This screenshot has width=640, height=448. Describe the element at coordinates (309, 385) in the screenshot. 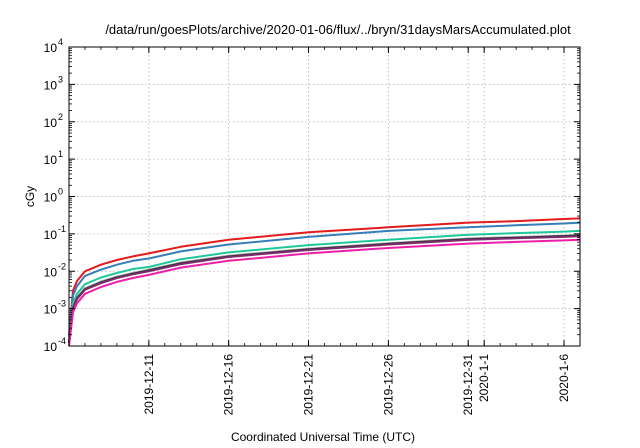

I see `x-tick-label: 2019-12-21` at that location.